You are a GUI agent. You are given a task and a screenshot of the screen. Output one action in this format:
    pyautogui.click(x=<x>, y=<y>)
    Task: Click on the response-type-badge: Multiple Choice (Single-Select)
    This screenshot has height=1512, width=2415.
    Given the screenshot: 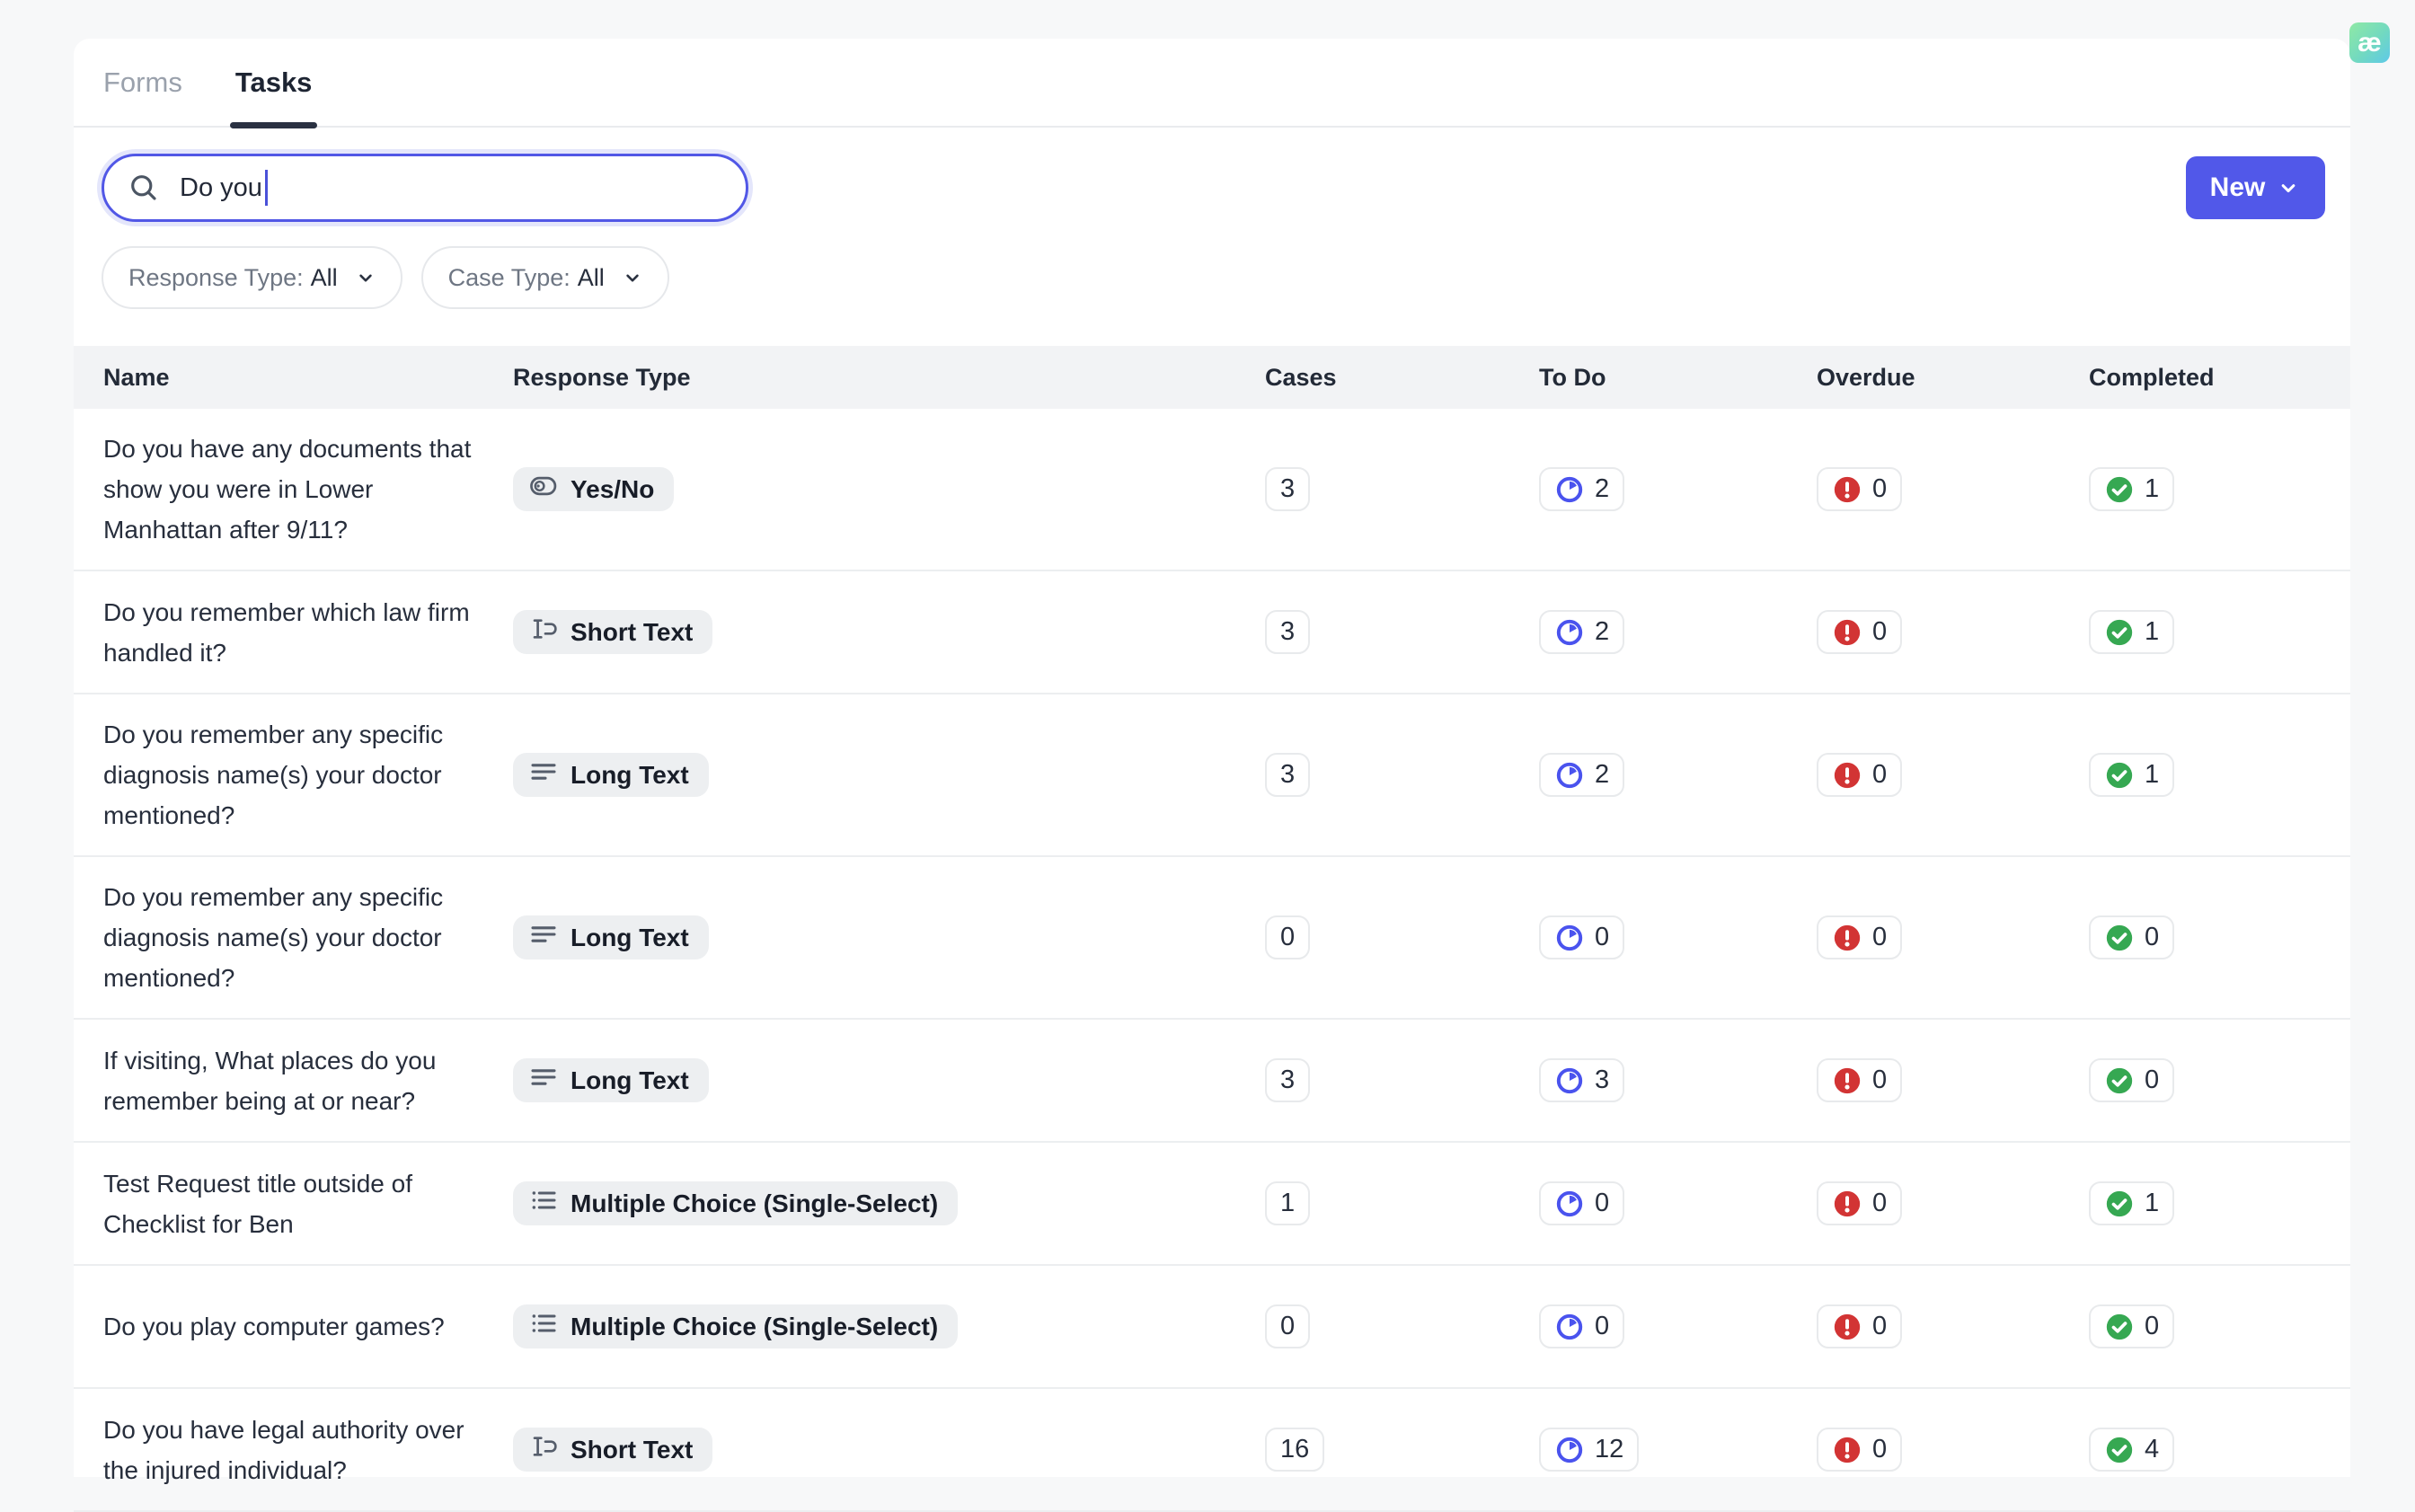 What is the action you would take?
    pyautogui.click(x=736, y=1203)
    